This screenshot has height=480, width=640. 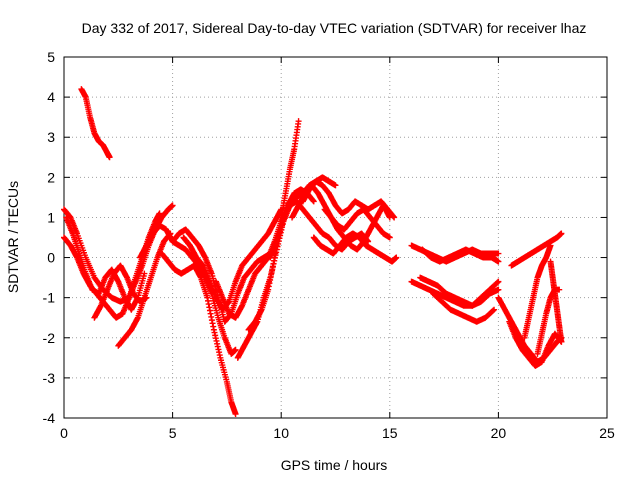 What do you see at coordinates (49, 418) in the screenshot?
I see `y-tick-label: -4` at bounding box center [49, 418].